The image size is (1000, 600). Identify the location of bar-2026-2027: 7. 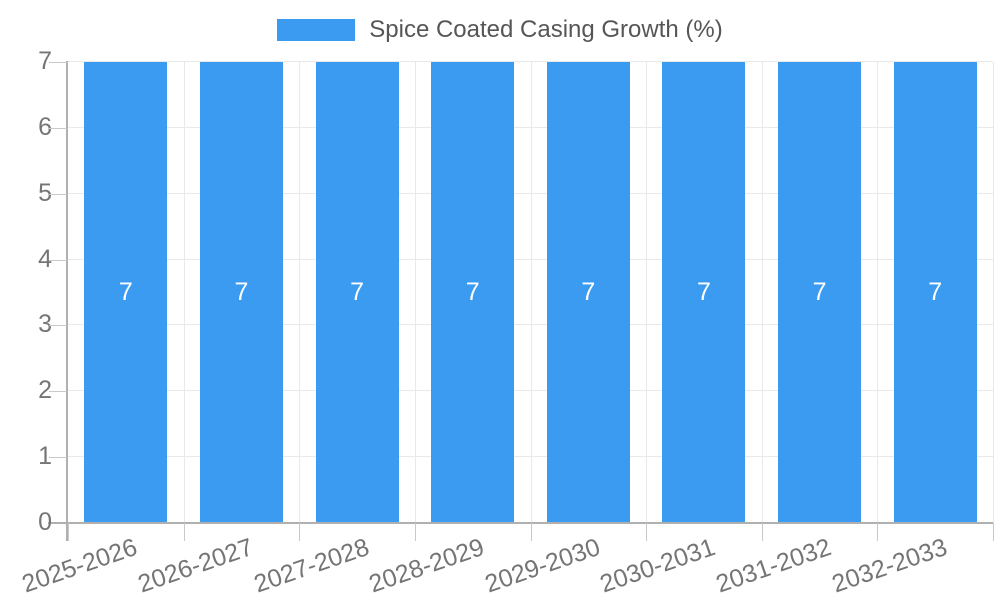
(241, 292).